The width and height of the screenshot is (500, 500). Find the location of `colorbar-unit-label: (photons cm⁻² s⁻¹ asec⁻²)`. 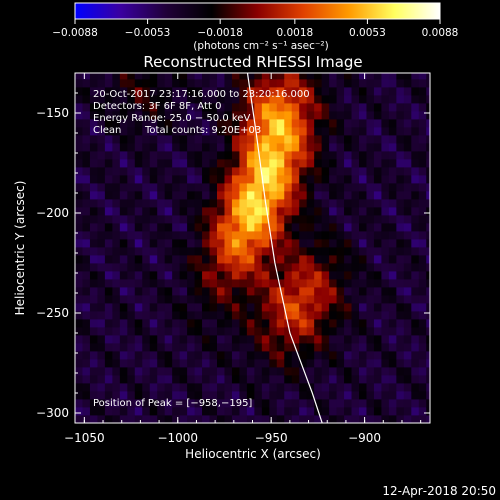

colorbar-unit-label: (photons cm⁻² s⁻¹ asec⁻²) is located at coordinates (260, 46).